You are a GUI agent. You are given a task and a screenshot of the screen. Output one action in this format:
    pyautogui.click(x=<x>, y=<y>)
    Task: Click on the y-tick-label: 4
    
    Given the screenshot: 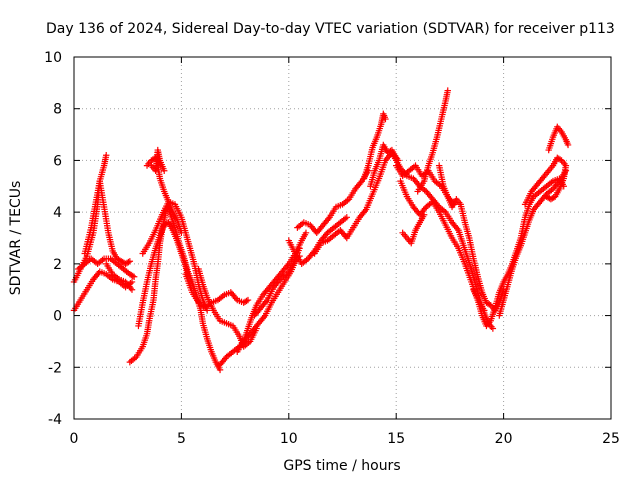 What is the action you would take?
    pyautogui.click(x=57, y=213)
    